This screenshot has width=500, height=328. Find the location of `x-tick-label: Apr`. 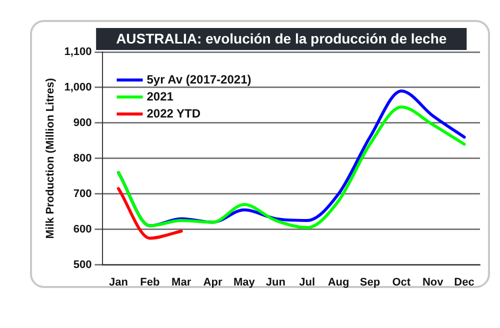

x-tick-label: Apr is located at coordinates (213, 282).